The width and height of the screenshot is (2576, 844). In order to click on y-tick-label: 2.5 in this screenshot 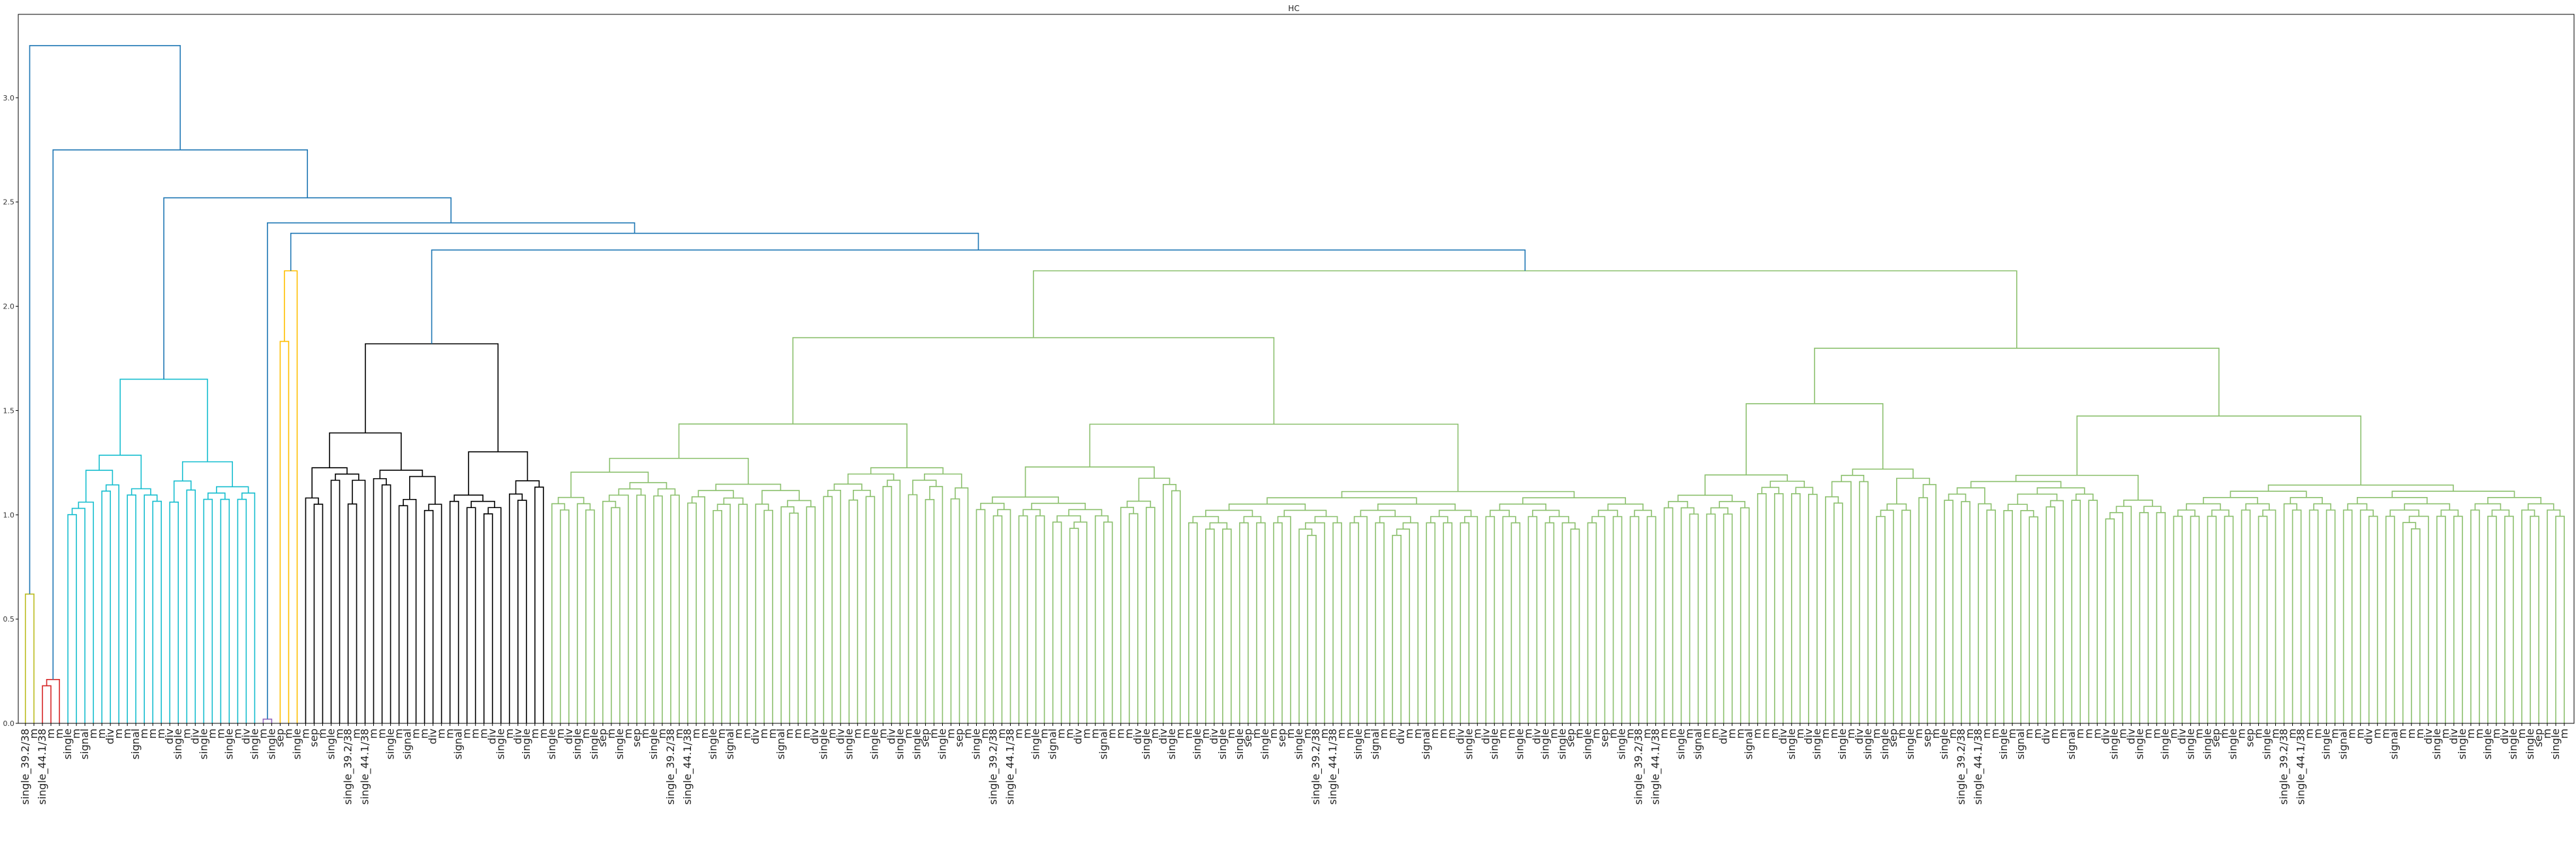, I will do `click(9, 202)`.